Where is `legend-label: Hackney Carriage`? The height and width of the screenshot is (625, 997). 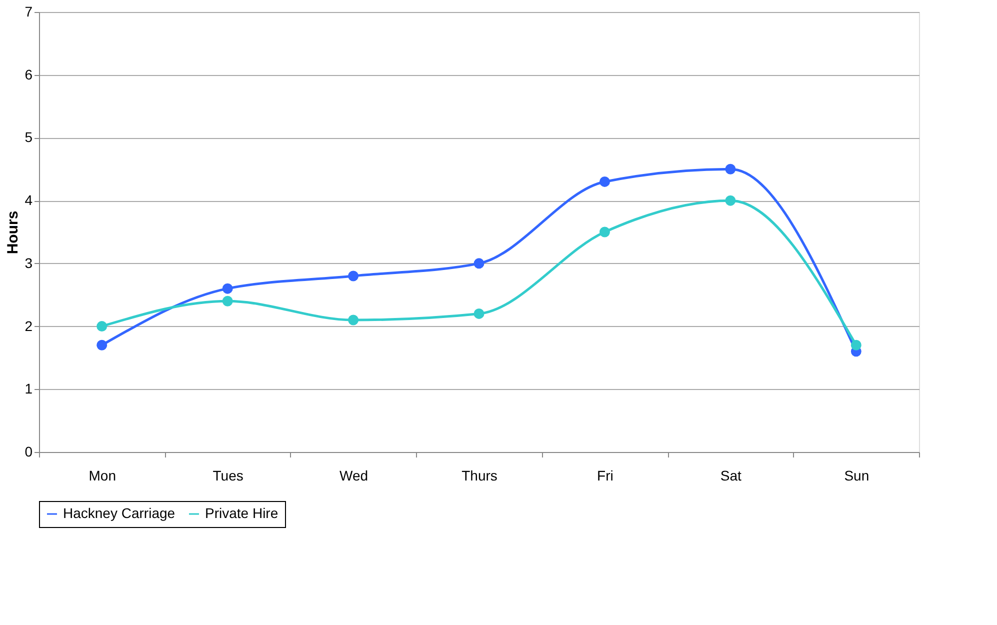
legend-label: Hackney Carriage is located at coordinates (119, 513).